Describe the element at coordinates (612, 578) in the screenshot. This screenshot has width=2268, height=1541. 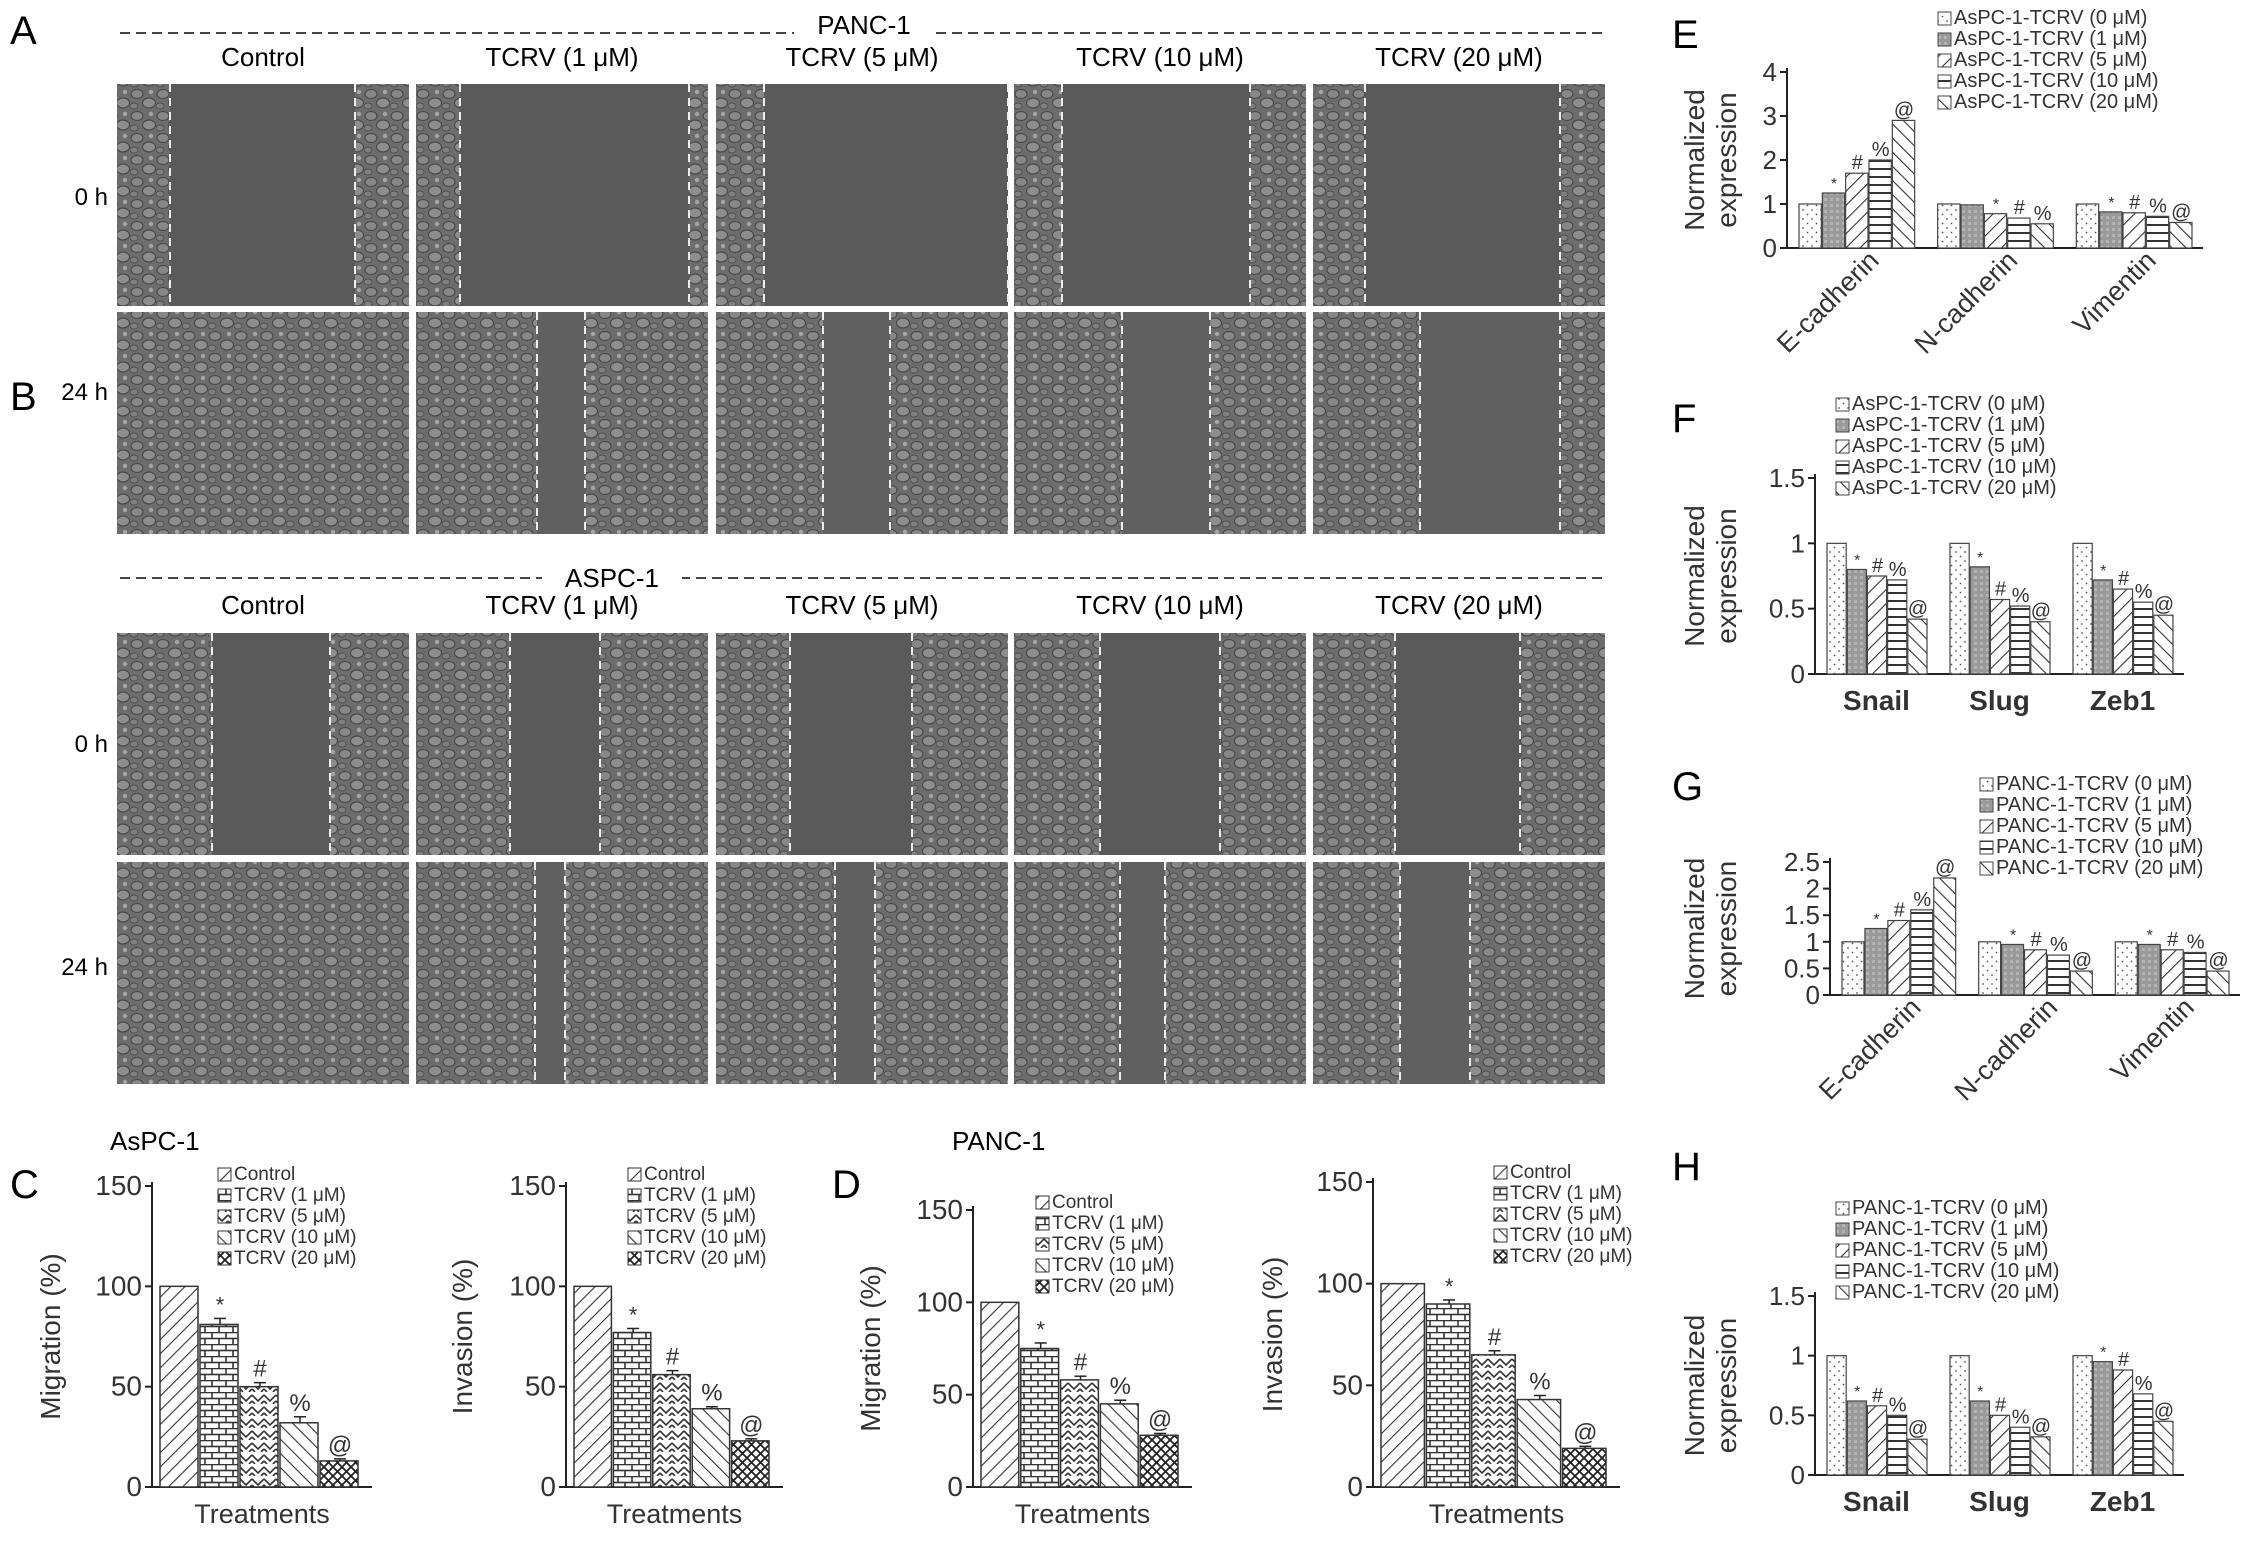
I see `panel-b-cell-line: ASPC-1` at that location.